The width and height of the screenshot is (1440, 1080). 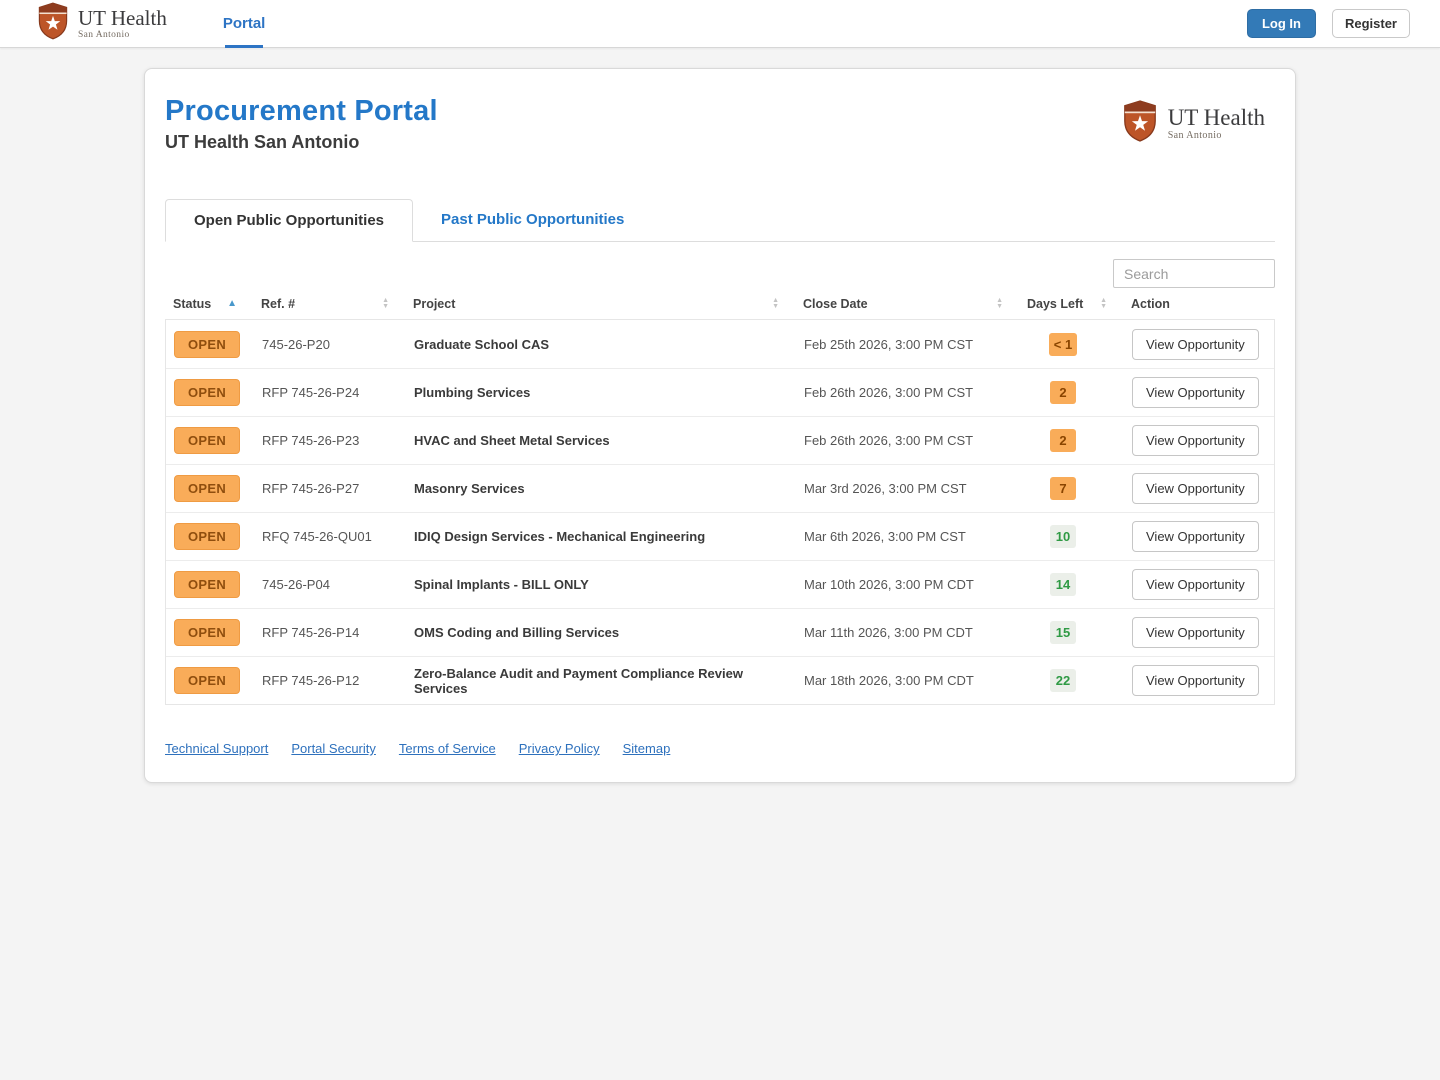 What do you see at coordinates (1194, 273) in the screenshot?
I see `search-input` at bounding box center [1194, 273].